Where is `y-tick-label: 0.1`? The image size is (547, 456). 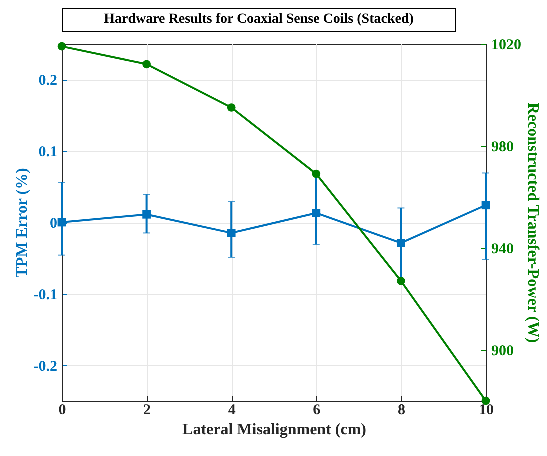 y-tick-label: 0.1 is located at coordinates (48, 152).